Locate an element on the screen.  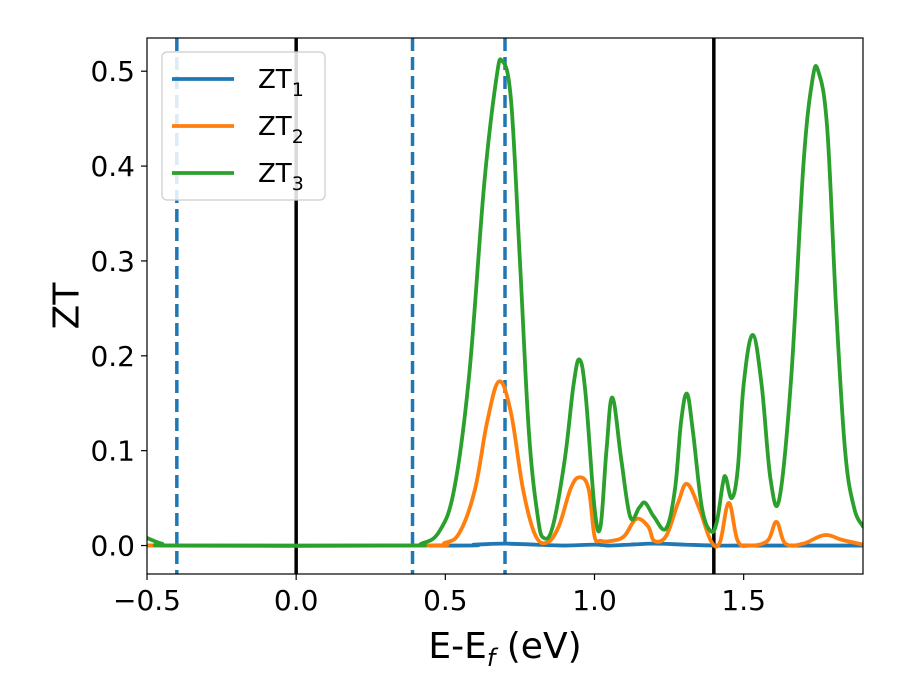
legend-label-1: ZT1 is located at coordinates (281, 83).